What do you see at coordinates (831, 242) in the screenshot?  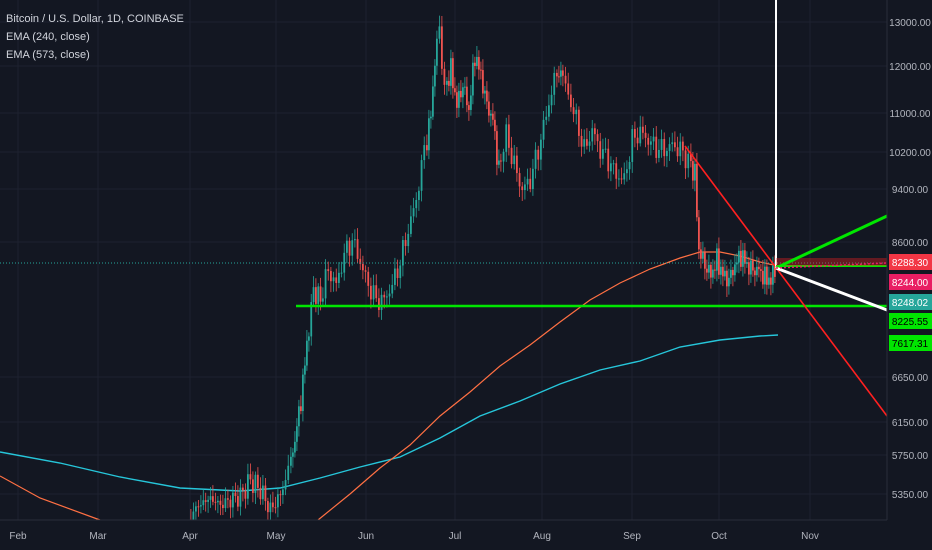 I see `projection-up` at bounding box center [831, 242].